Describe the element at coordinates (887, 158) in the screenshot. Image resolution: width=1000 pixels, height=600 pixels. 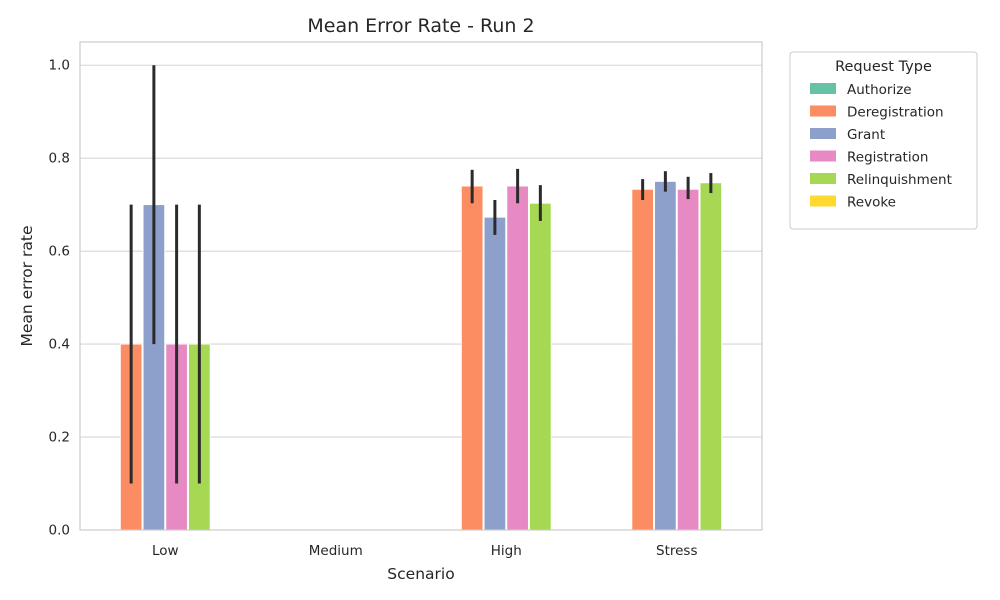
I see `legend-label-registration: Registration` at that location.